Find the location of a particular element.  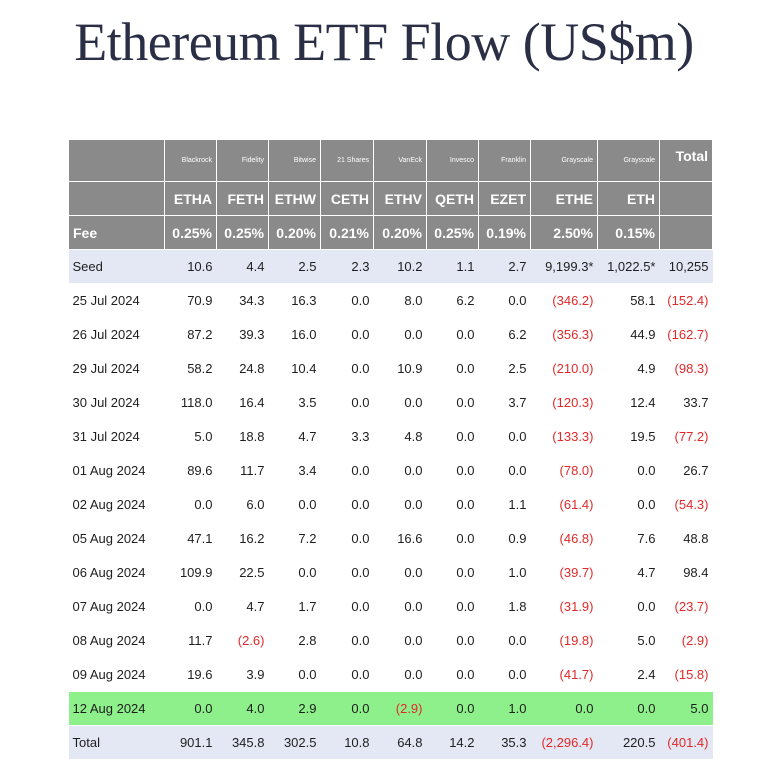

issuer-header: VanEck is located at coordinates (400, 160).